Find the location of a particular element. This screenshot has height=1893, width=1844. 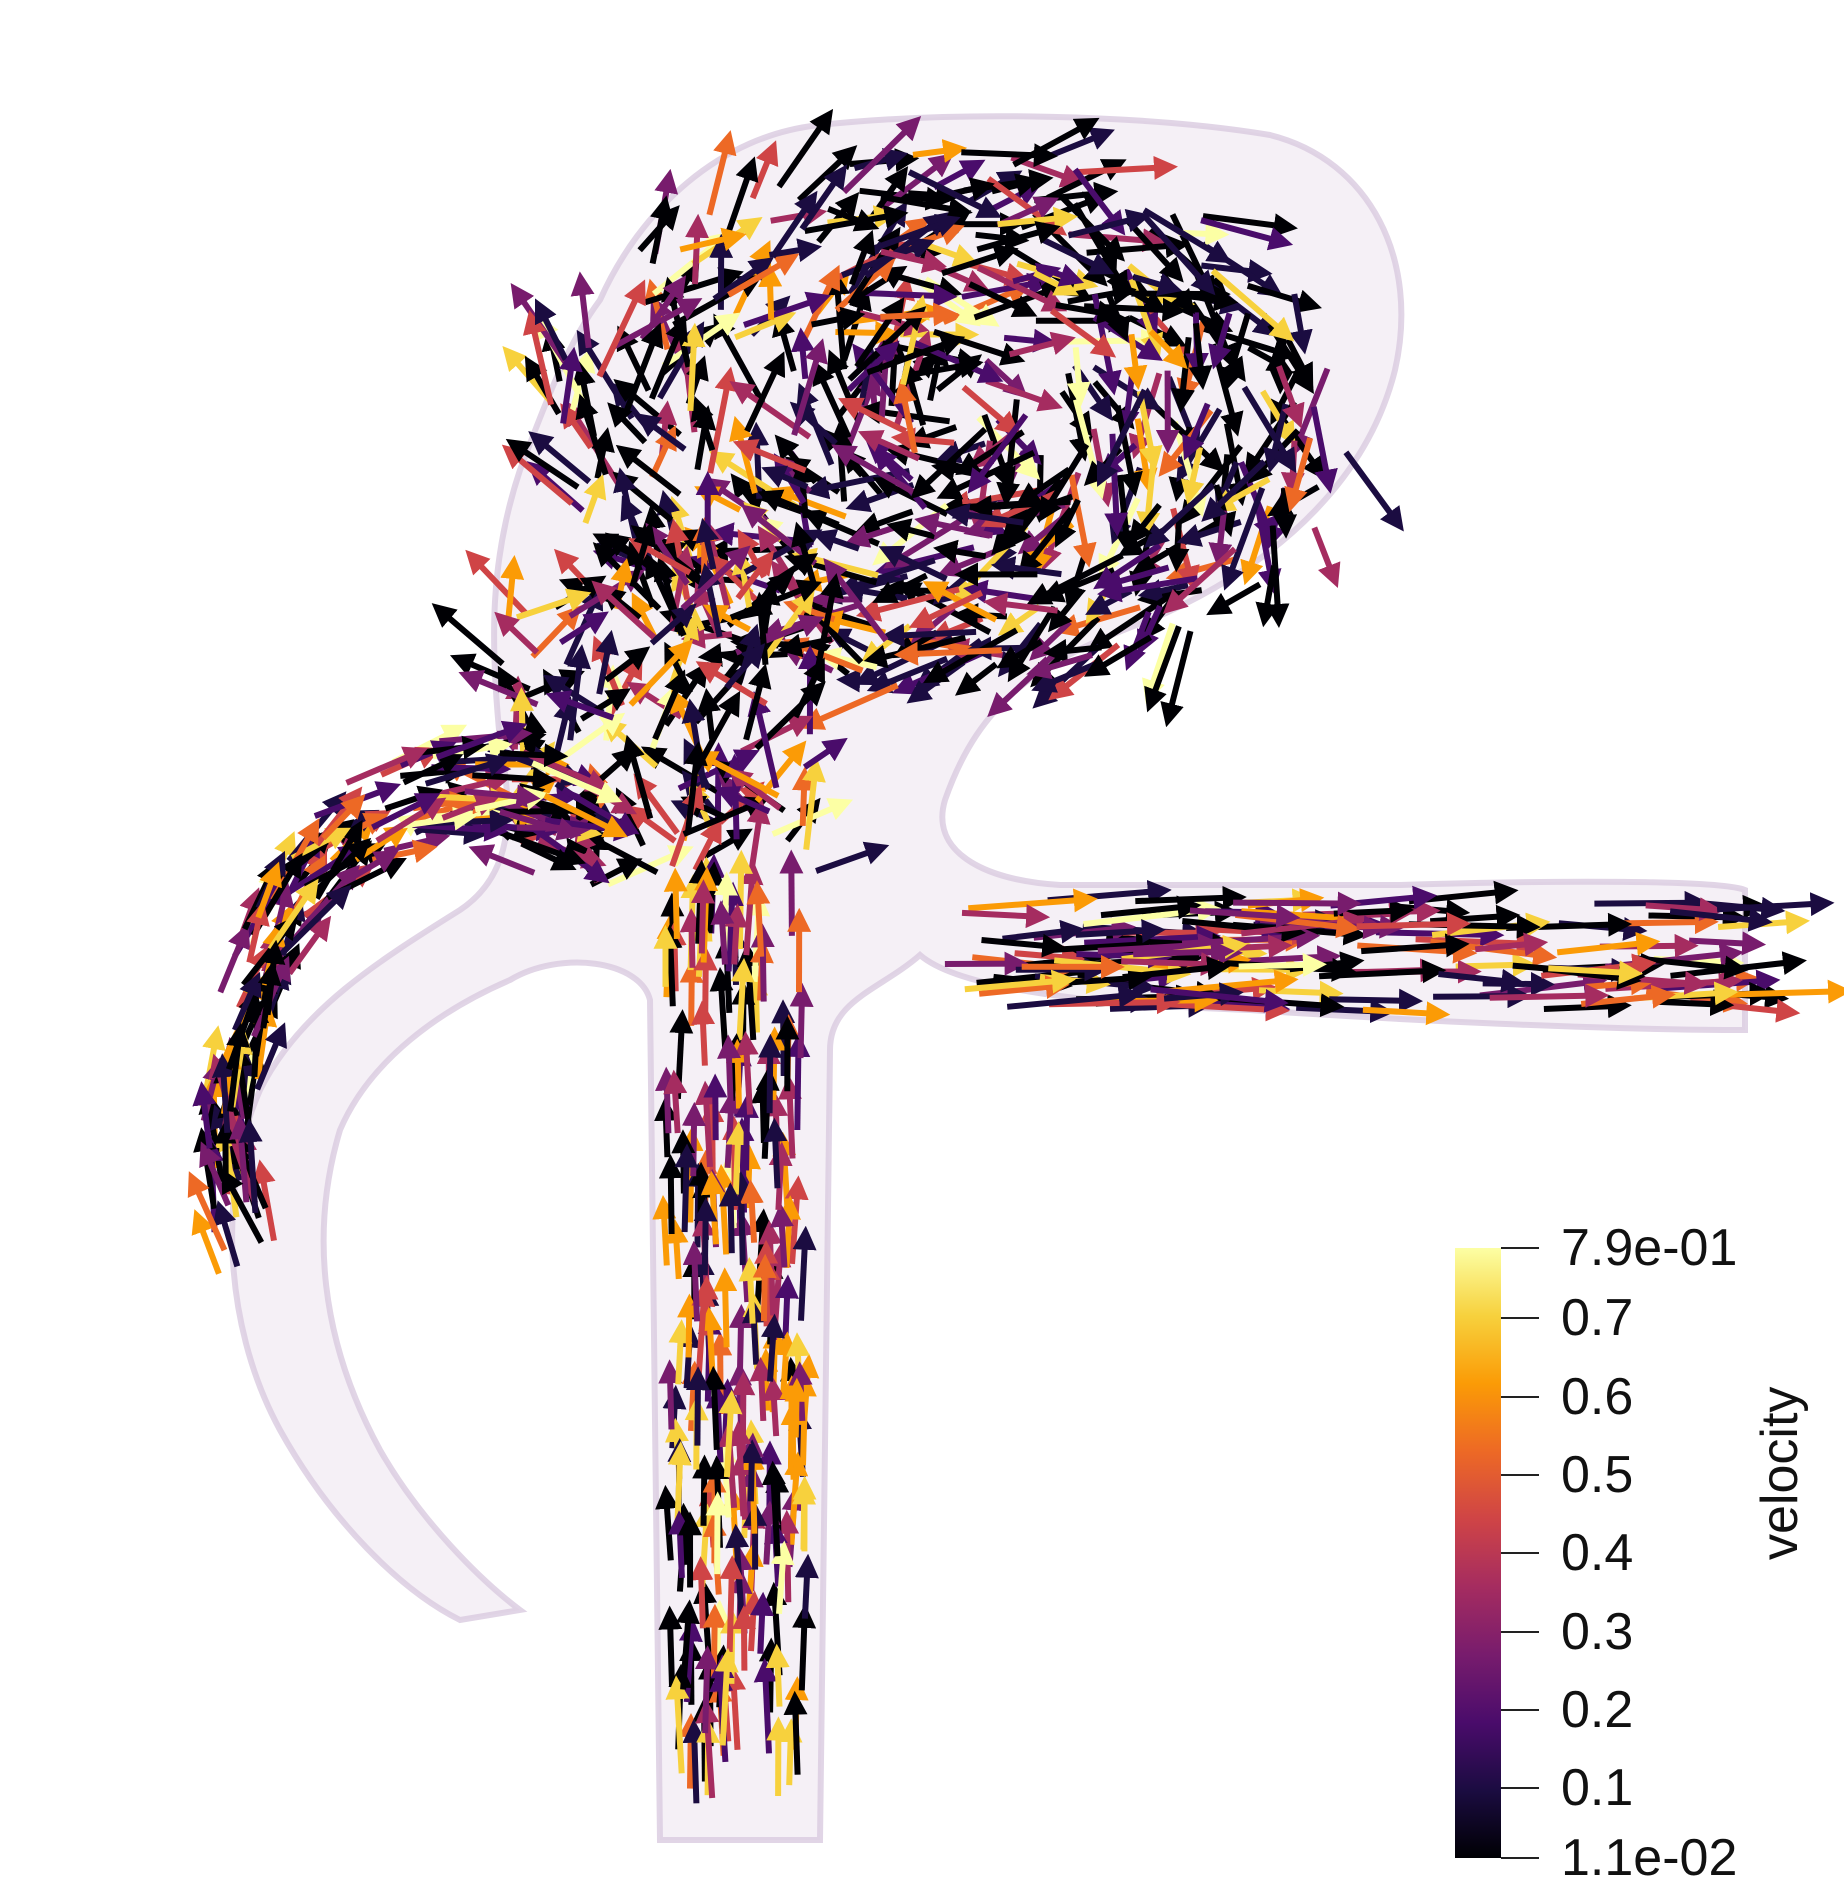

velocity-colorbar: 7.9e-01 0.7 0.6 0.5 0.4 0.3 0.2 0.1 1.1e-02 is located at coordinates (1596, 1553).